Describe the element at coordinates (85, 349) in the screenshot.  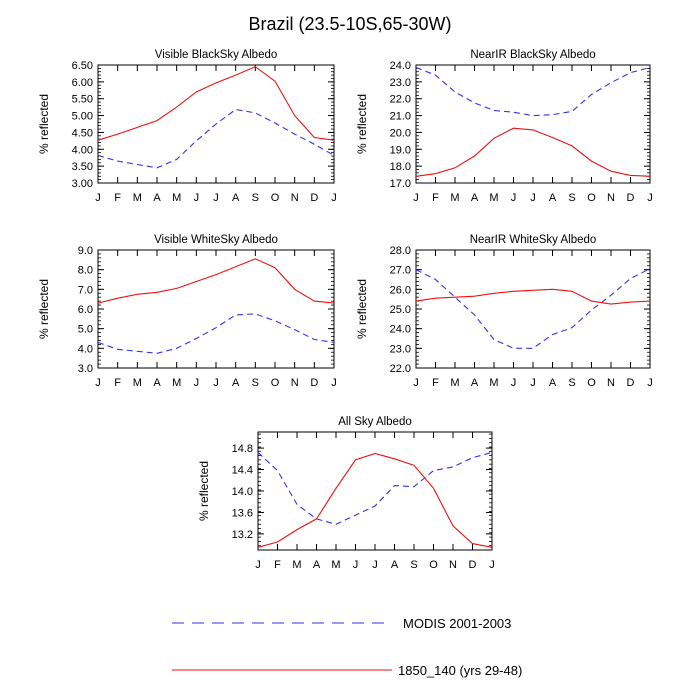
I see `y-tick-label: 4.0` at that location.